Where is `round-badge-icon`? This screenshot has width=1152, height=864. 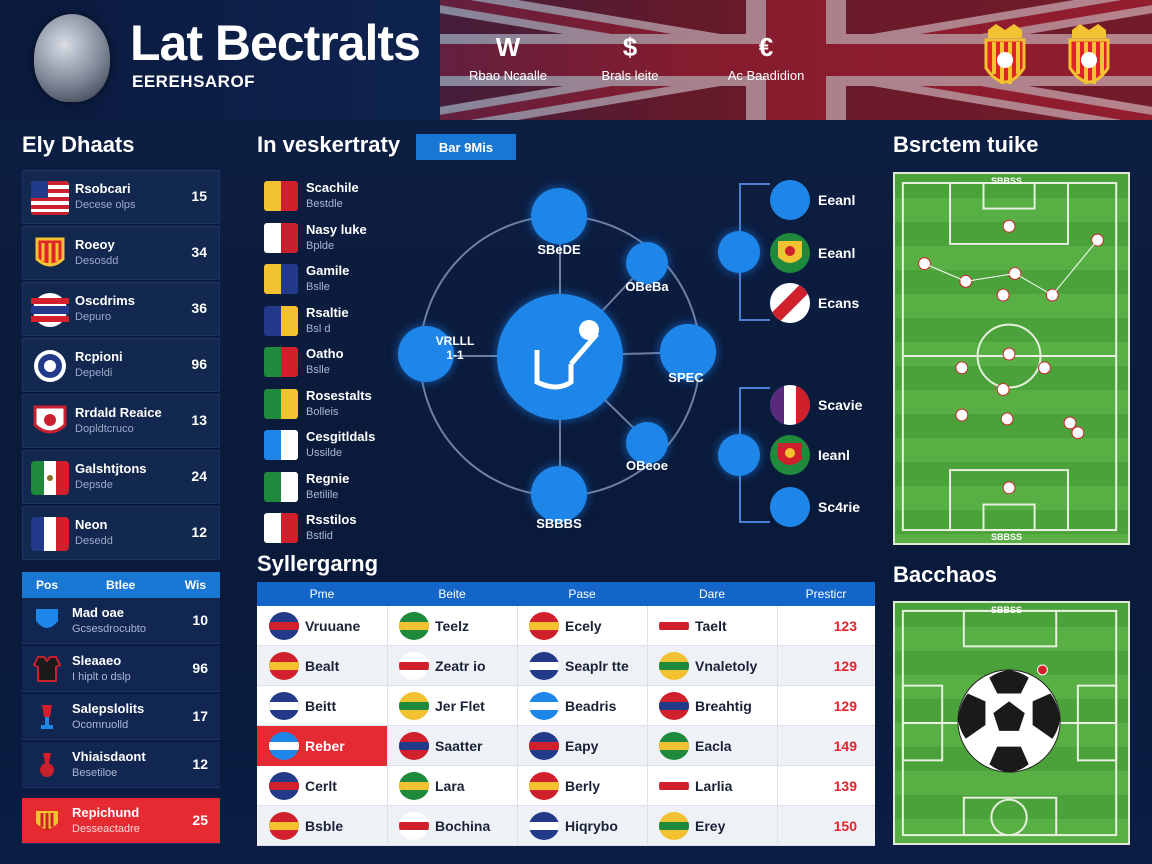 round-badge-icon is located at coordinates (50, 366).